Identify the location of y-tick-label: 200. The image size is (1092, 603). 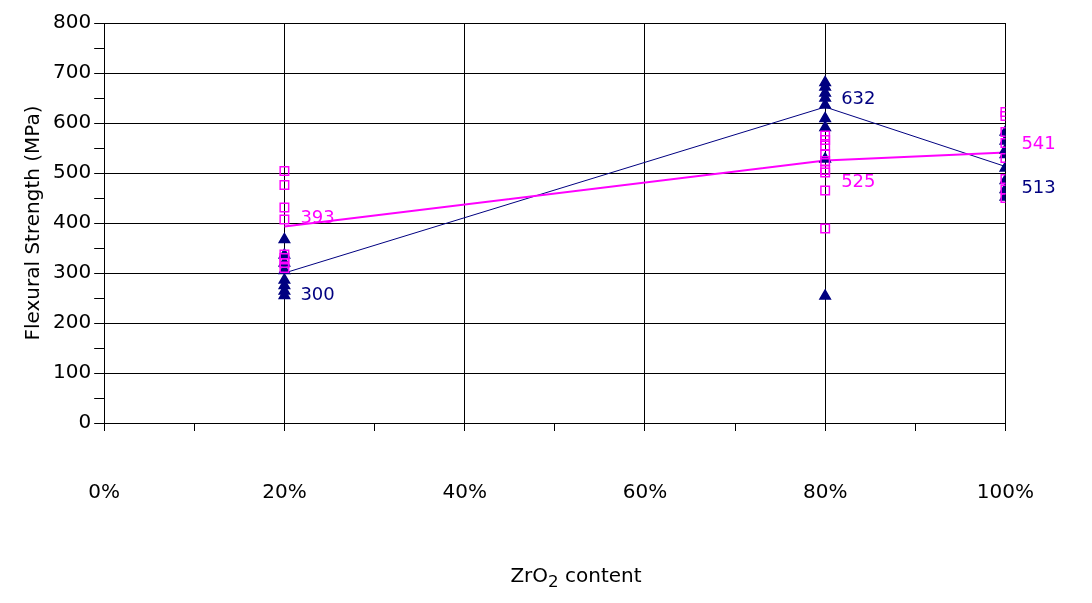
(72, 321).